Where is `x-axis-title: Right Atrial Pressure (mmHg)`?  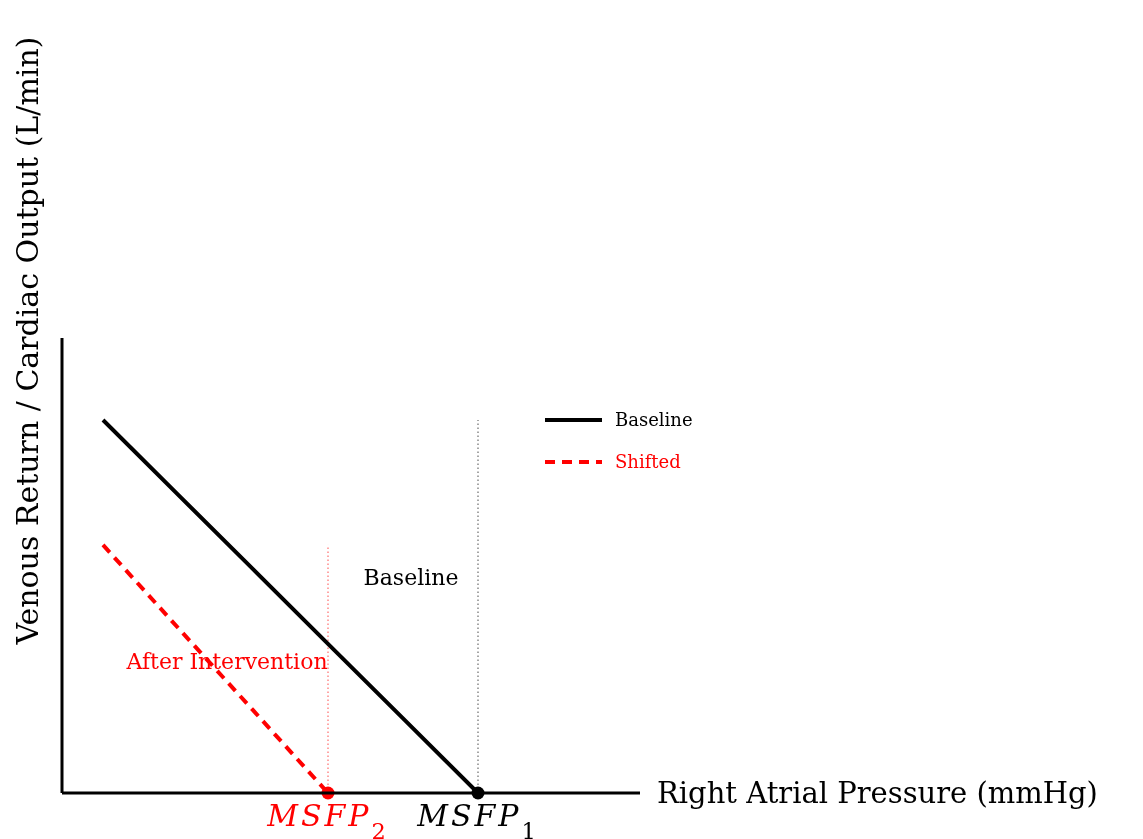
x-axis-title: Right Atrial Pressure (mmHg) is located at coordinates (877, 793).